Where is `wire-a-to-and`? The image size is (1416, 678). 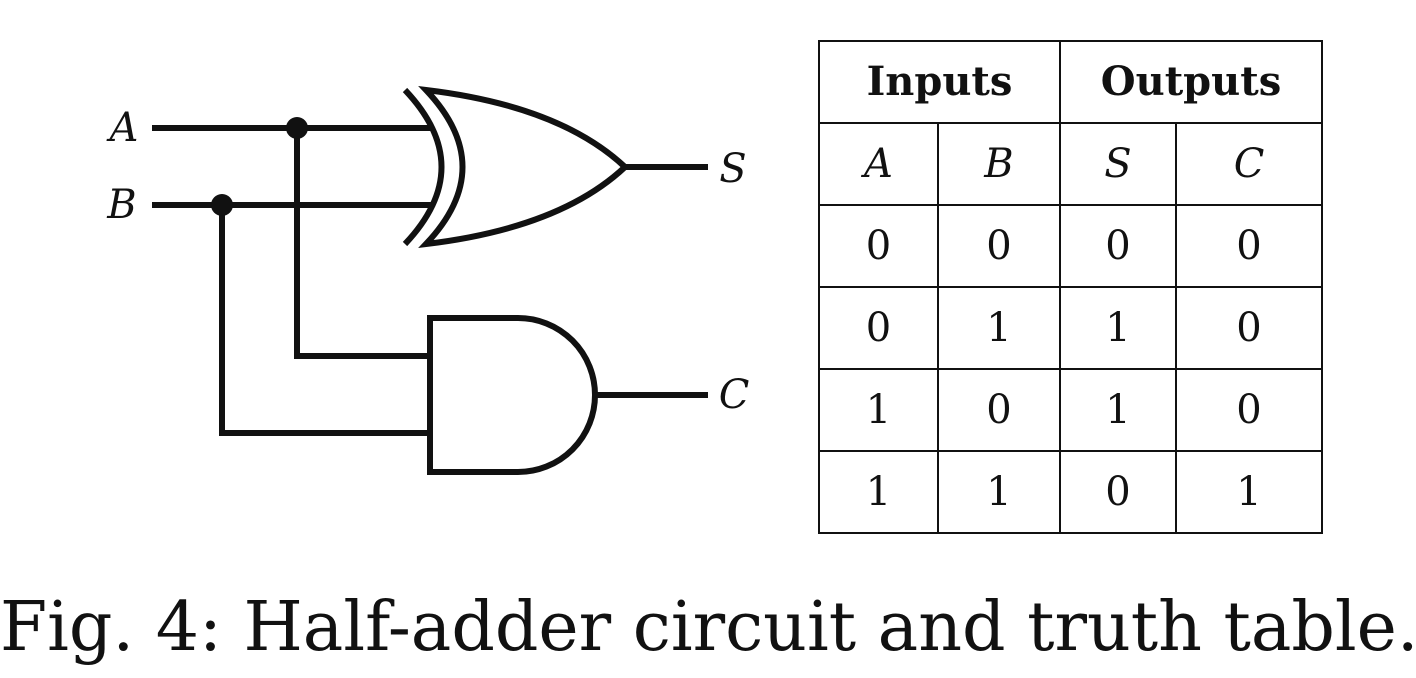 wire-a-to-and is located at coordinates (362, 243).